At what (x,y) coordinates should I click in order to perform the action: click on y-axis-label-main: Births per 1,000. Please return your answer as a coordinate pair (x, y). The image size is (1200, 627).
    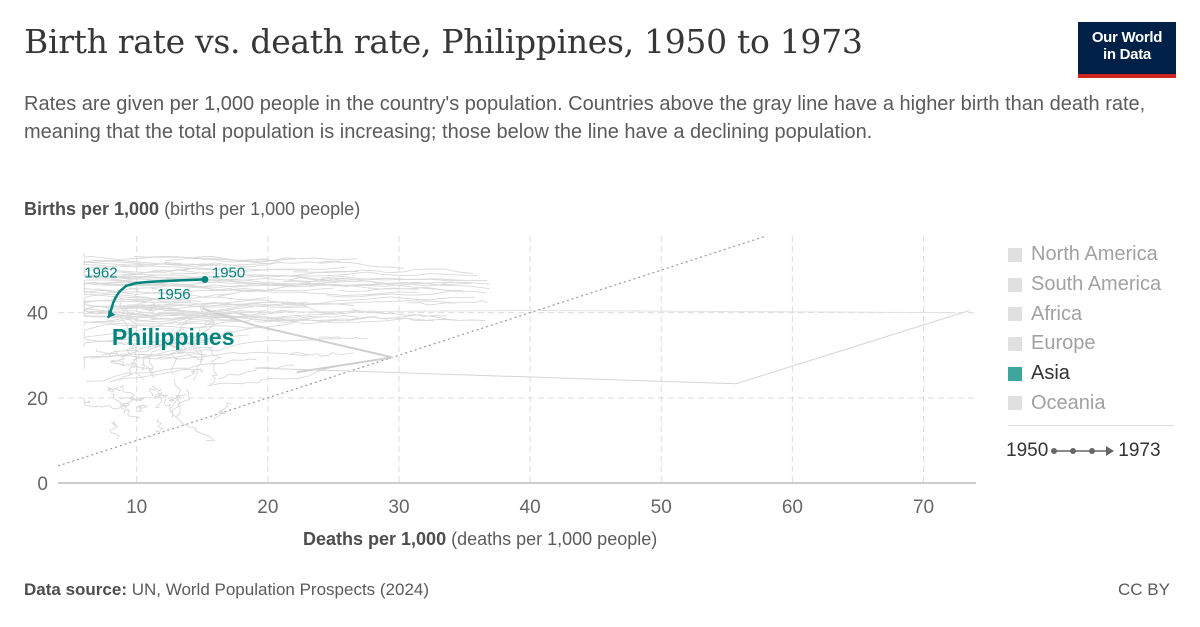
    Looking at the image, I should click on (92, 209).